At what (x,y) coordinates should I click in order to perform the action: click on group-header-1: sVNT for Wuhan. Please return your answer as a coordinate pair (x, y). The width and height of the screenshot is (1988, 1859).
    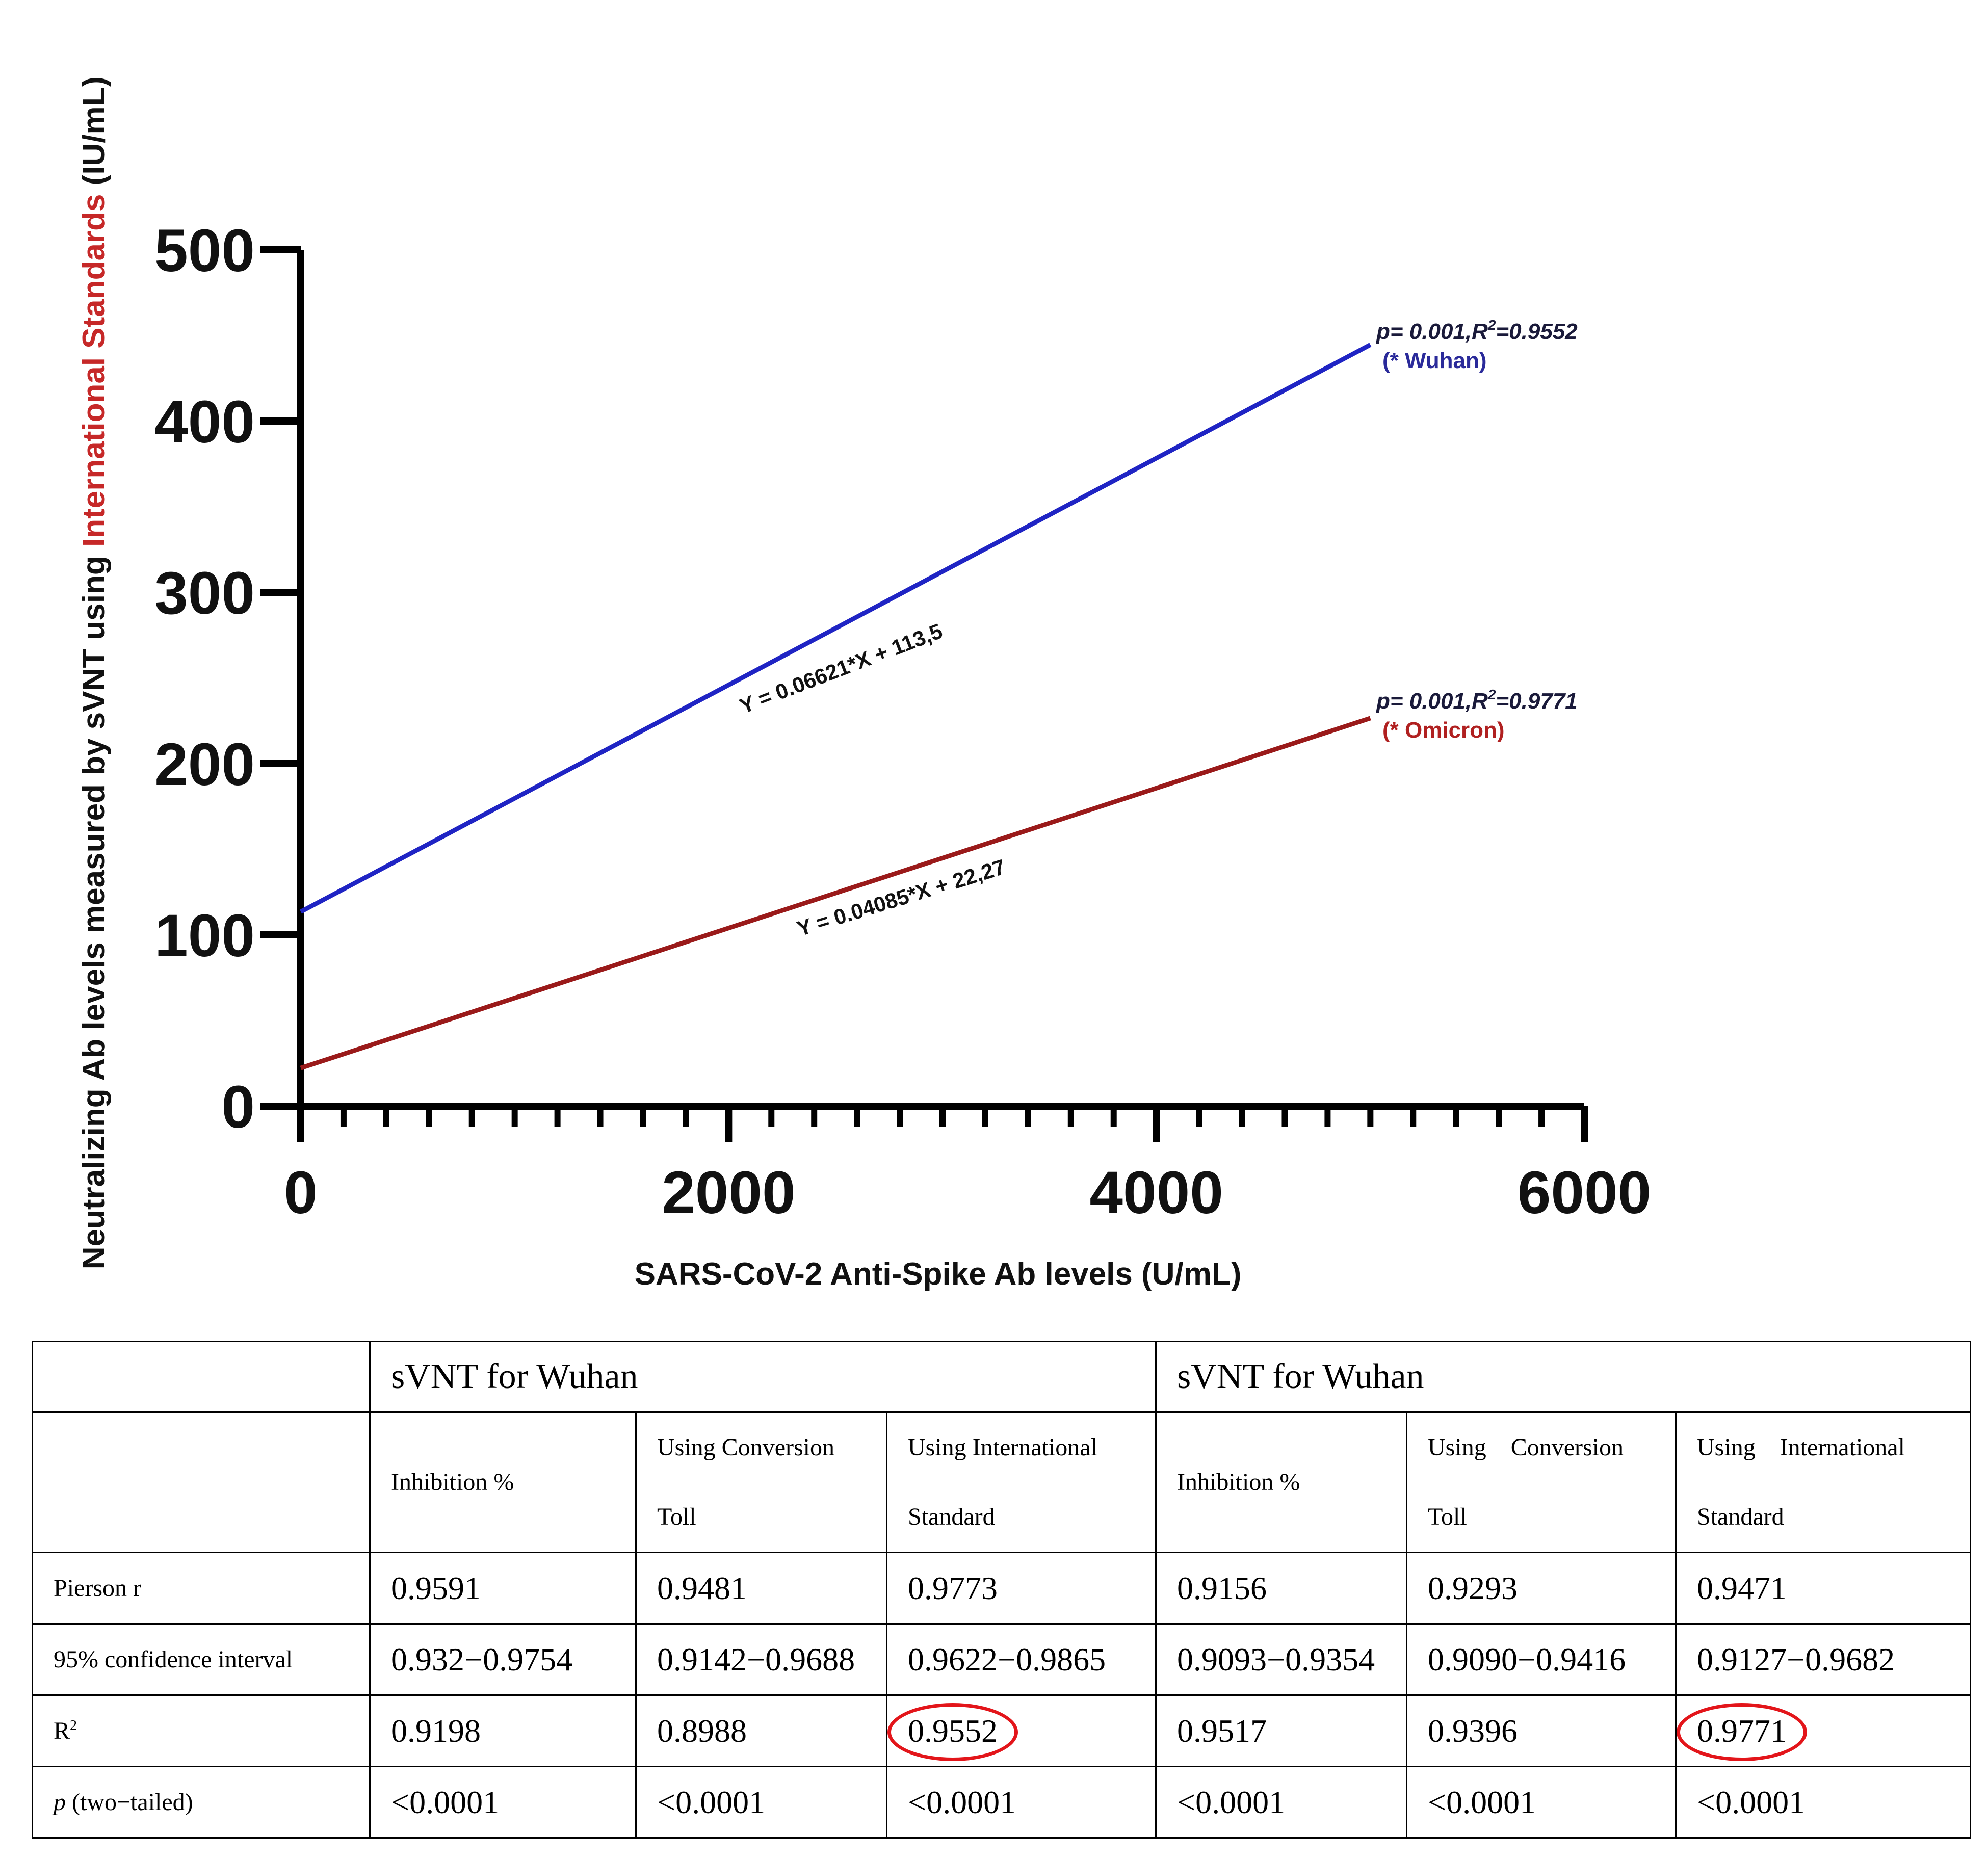
    Looking at the image, I should click on (763, 1377).